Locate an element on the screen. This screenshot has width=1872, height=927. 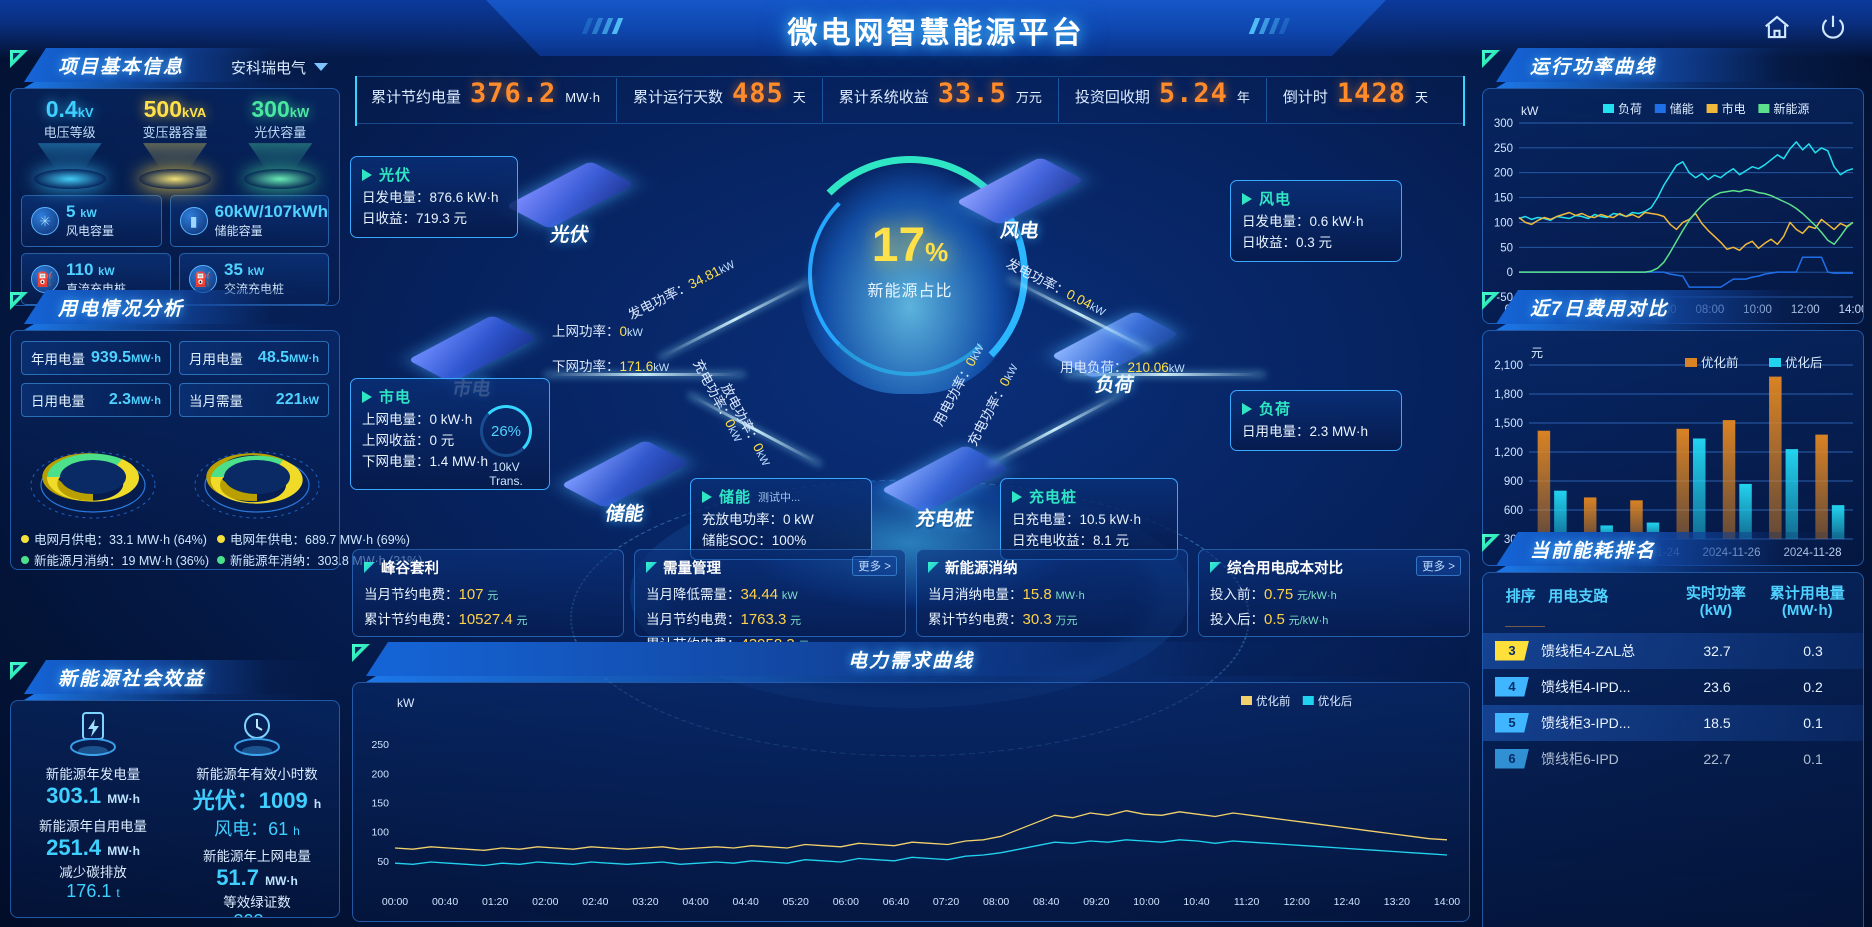
gauge-label: 10kV Trans. is located at coordinates (506, 474).